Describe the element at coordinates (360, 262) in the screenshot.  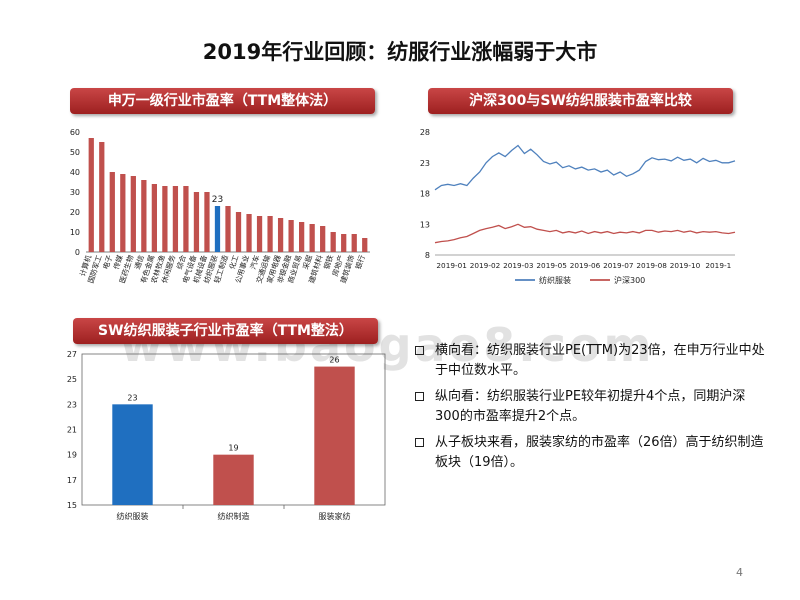
I see `x-tick-label: 银行` at that location.